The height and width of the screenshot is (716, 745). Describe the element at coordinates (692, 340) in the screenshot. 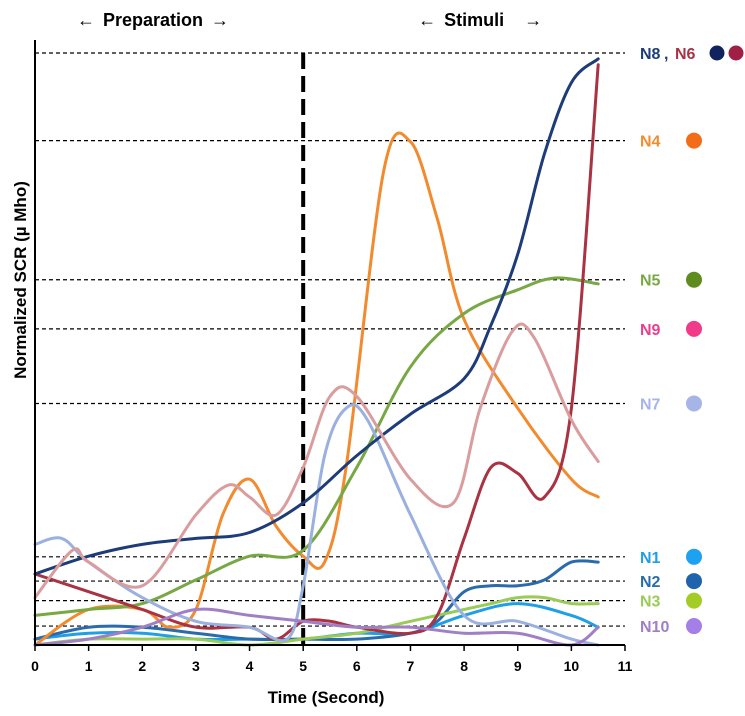

I see `legend: N8, N6 N4 N5 N9 N7 N1 N2 N3 N10` at that location.